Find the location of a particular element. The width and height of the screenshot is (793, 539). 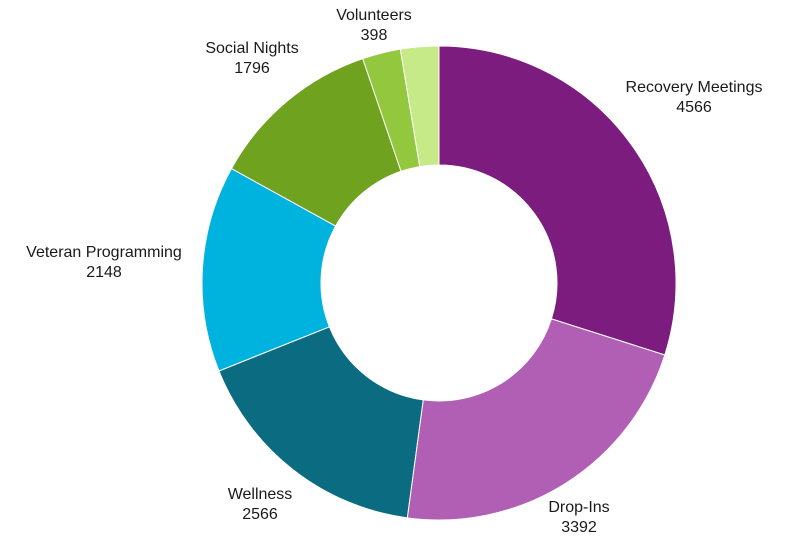

slice-category-label: Drop-Ins is located at coordinates (578, 507).